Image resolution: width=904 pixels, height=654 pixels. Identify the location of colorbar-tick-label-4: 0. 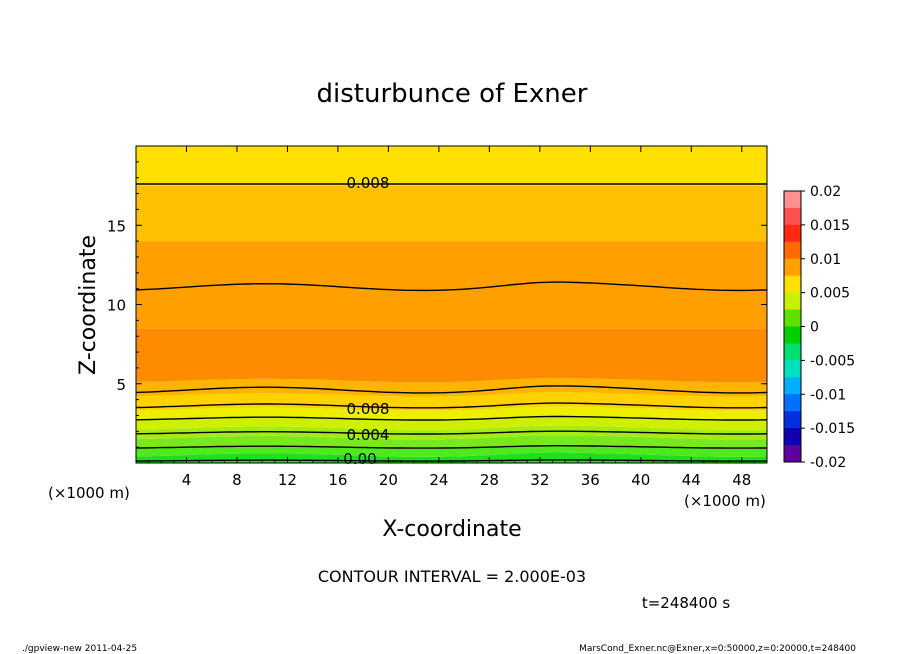
(814, 328).